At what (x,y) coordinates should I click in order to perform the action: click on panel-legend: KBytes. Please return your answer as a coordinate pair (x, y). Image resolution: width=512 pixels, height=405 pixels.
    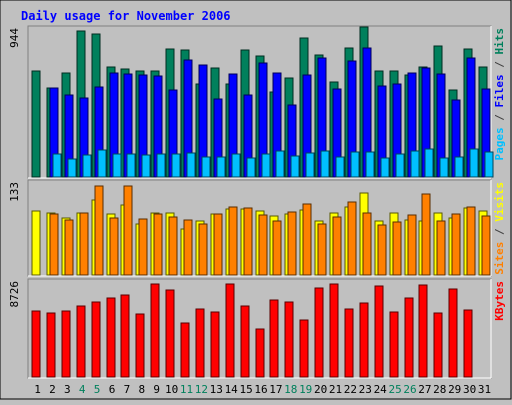
    Looking at the image, I should click on (499, 301).